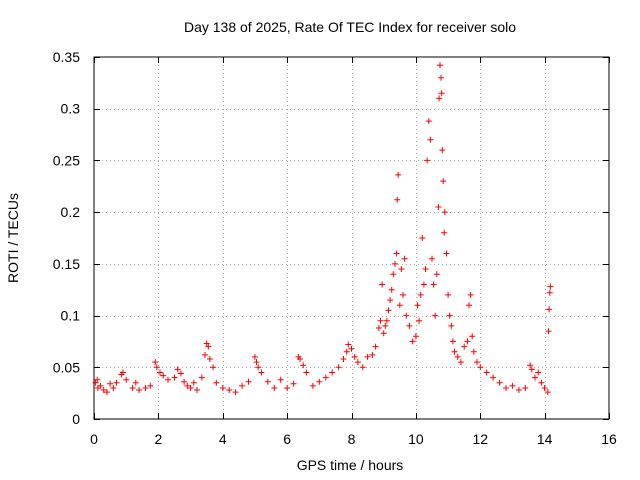 The image size is (640, 480). I want to click on x-tick-label: 0, so click(94, 439).